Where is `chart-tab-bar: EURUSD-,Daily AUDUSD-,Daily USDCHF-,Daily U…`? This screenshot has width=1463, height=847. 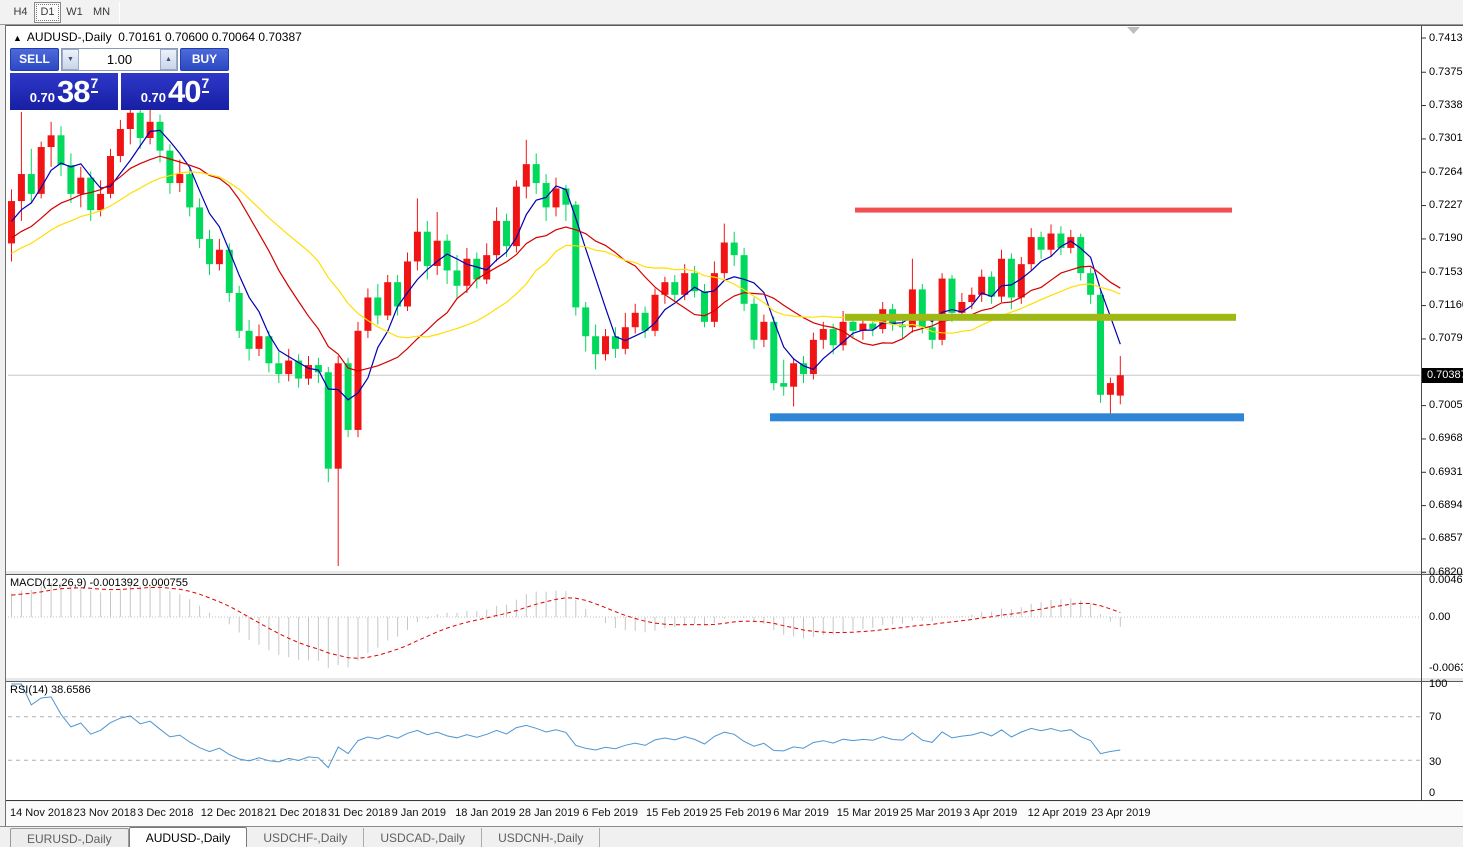 chart-tab-bar: EURUSD-,Daily AUDUSD-,Daily USDCHF-,Daily U… is located at coordinates (731, 836).